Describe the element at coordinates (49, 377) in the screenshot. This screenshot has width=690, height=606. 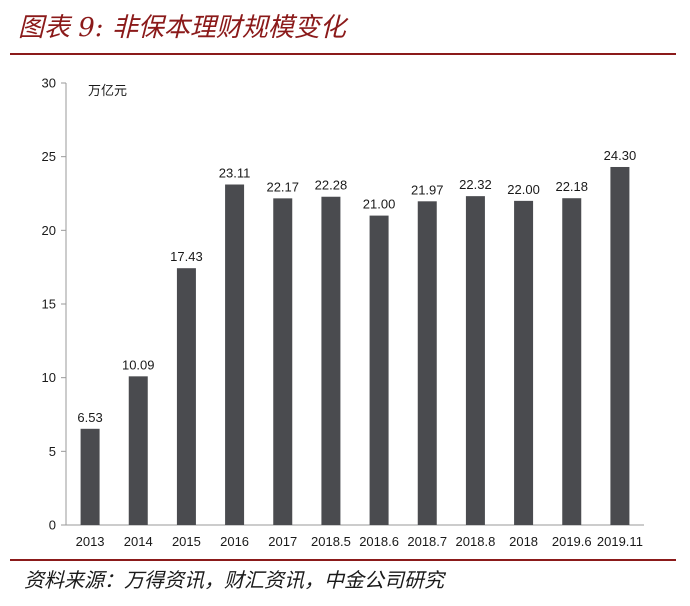
I see `y-tick-label: 10` at that location.